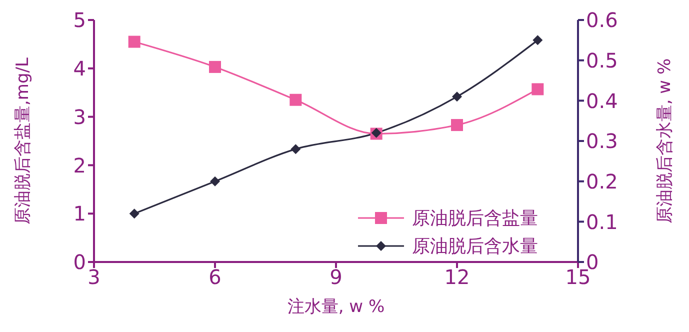  I want to click on y-tick-label: 0, so click(79, 262).